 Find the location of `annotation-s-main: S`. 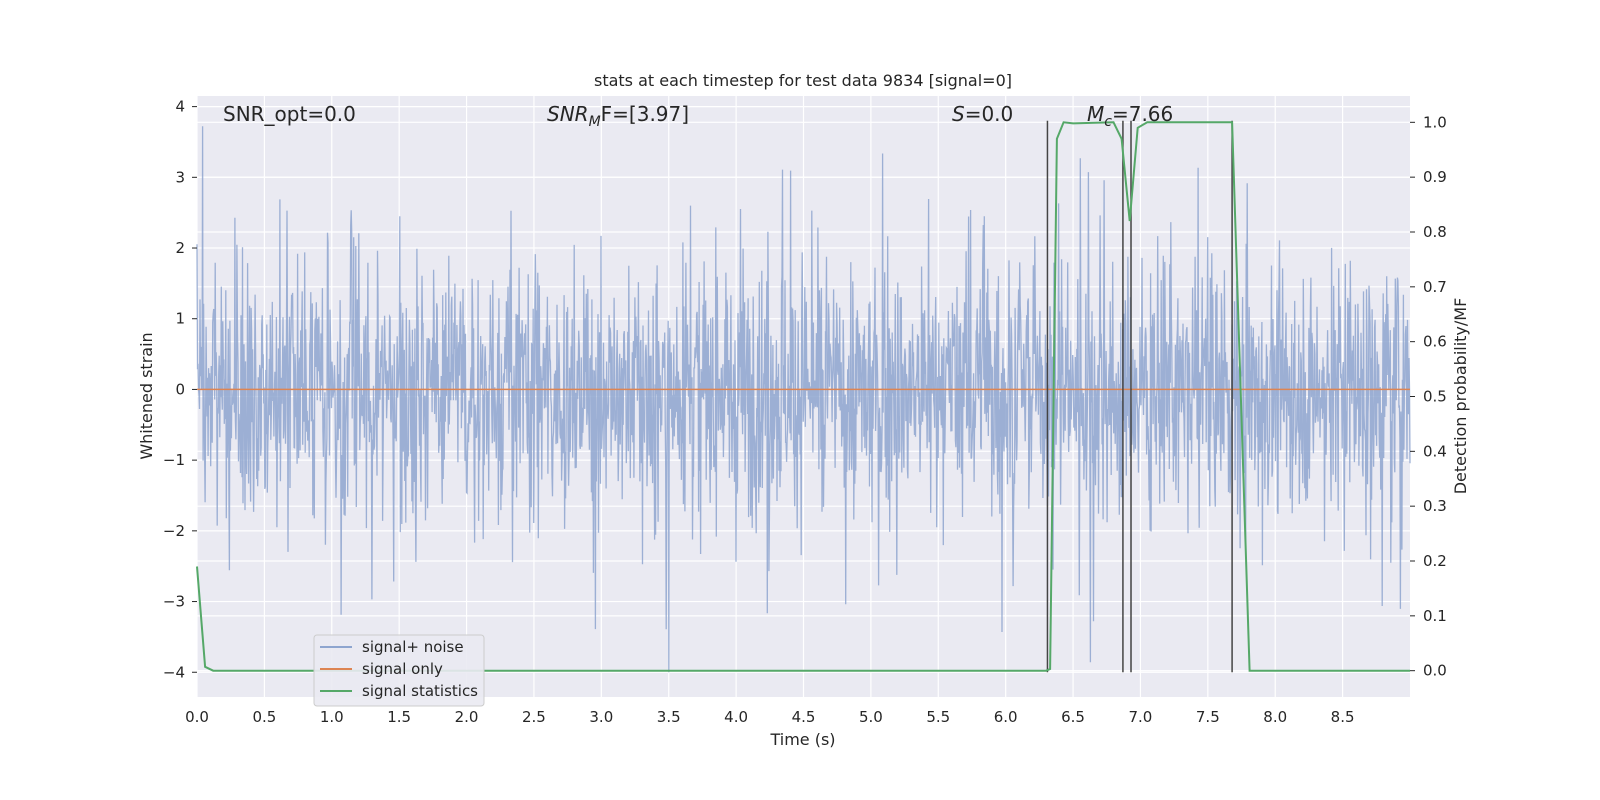

annotation-s-main: S is located at coordinates (958, 114).